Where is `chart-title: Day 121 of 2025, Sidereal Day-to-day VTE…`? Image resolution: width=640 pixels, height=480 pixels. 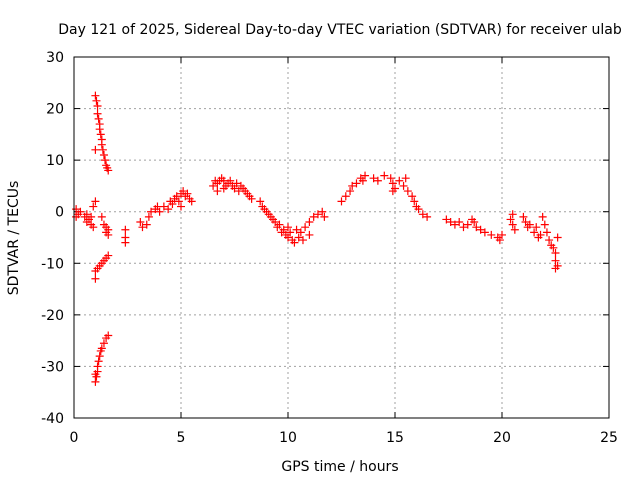
chart-title: Day 121 of 2025, Sidereal Day-to-day VTE… is located at coordinates (340, 30).